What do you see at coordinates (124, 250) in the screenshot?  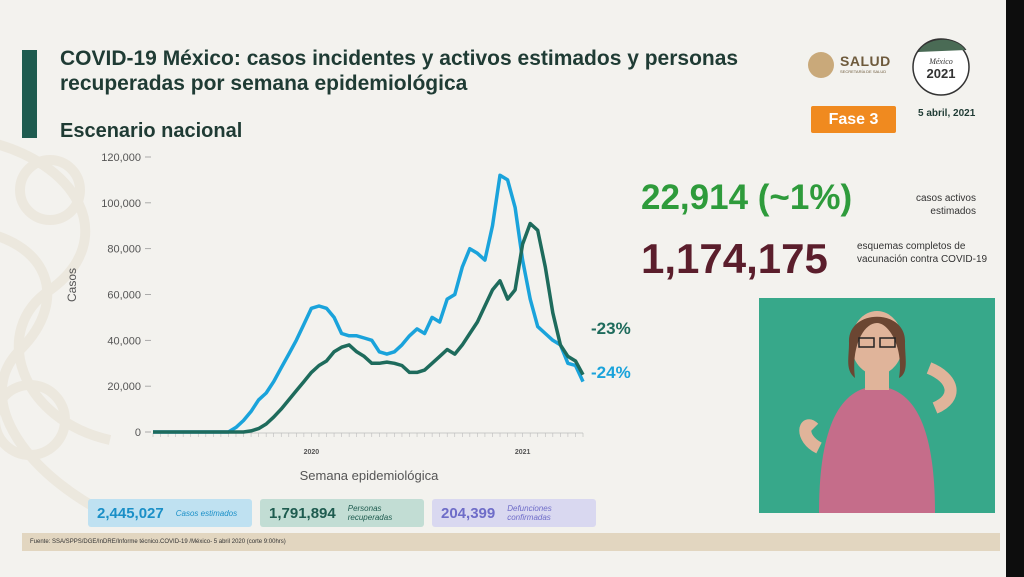 I see `y-tick-label: 80,000` at bounding box center [124, 250].